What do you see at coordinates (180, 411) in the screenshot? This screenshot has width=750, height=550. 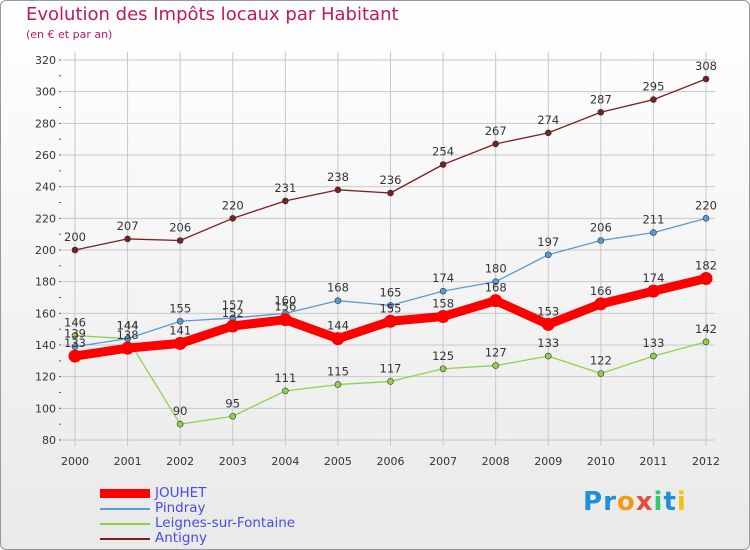 I see `data-label: 90` at bounding box center [180, 411].